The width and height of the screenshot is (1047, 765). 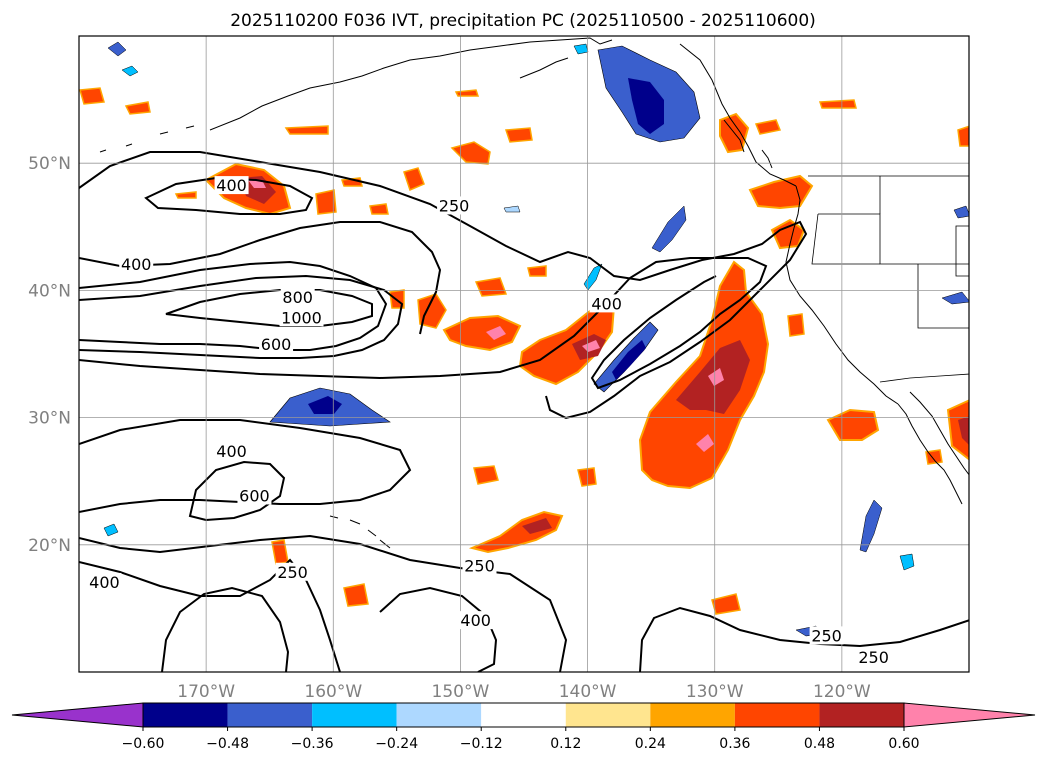 What do you see at coordinates (629, 360) in the screenshot?
I see `pc-negative-mid-band-core` at bounding box center [629, 360].